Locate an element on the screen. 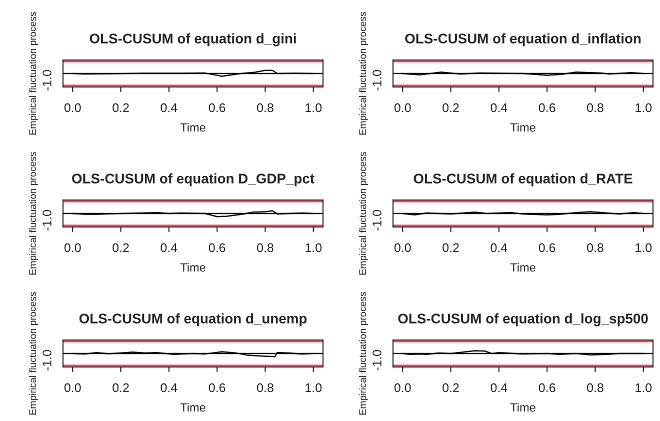  chart-title: OLS-CUSUM of equation D_GDP_pct is located at coordinates (193, 179).